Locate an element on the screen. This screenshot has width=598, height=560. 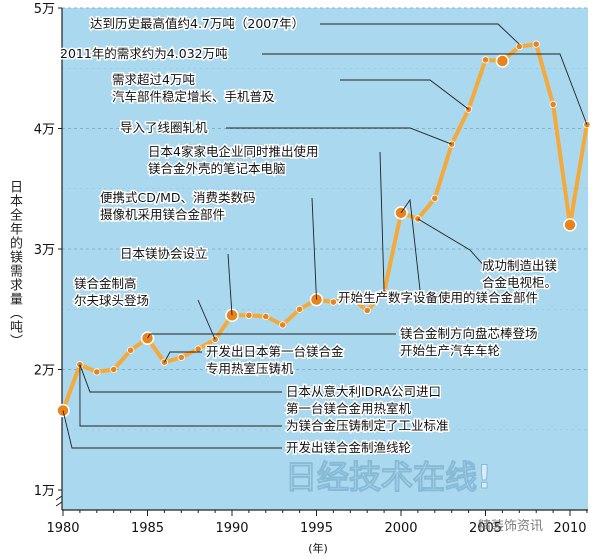
x-tick-label: 2005 is located at coordinates (485, 528).